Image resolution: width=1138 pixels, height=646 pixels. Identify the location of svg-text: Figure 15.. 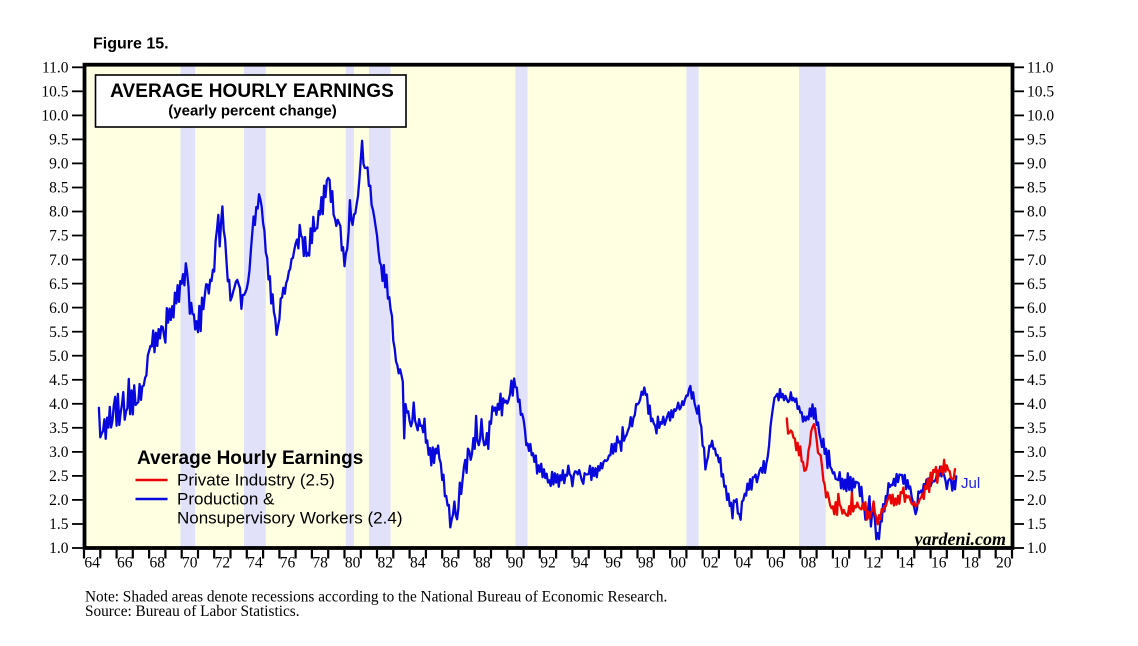
(131, 44).